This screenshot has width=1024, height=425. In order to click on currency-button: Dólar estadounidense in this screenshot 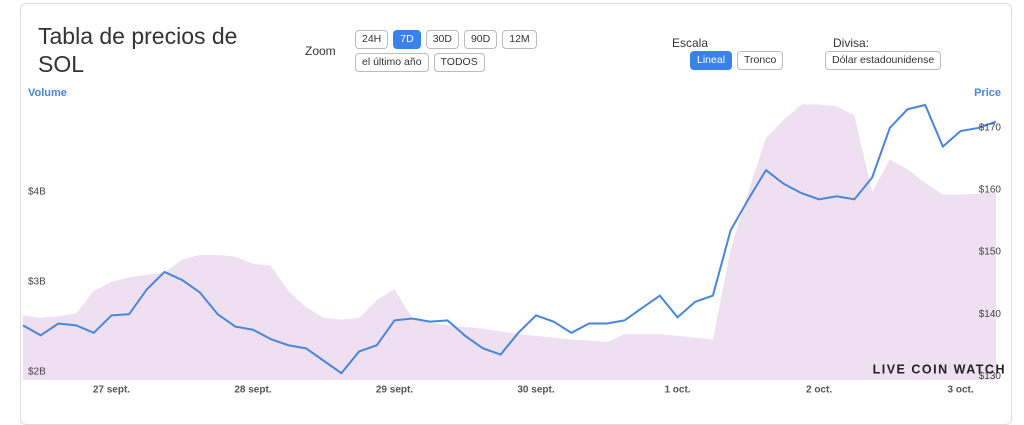, I will do `click(883, 60)`.